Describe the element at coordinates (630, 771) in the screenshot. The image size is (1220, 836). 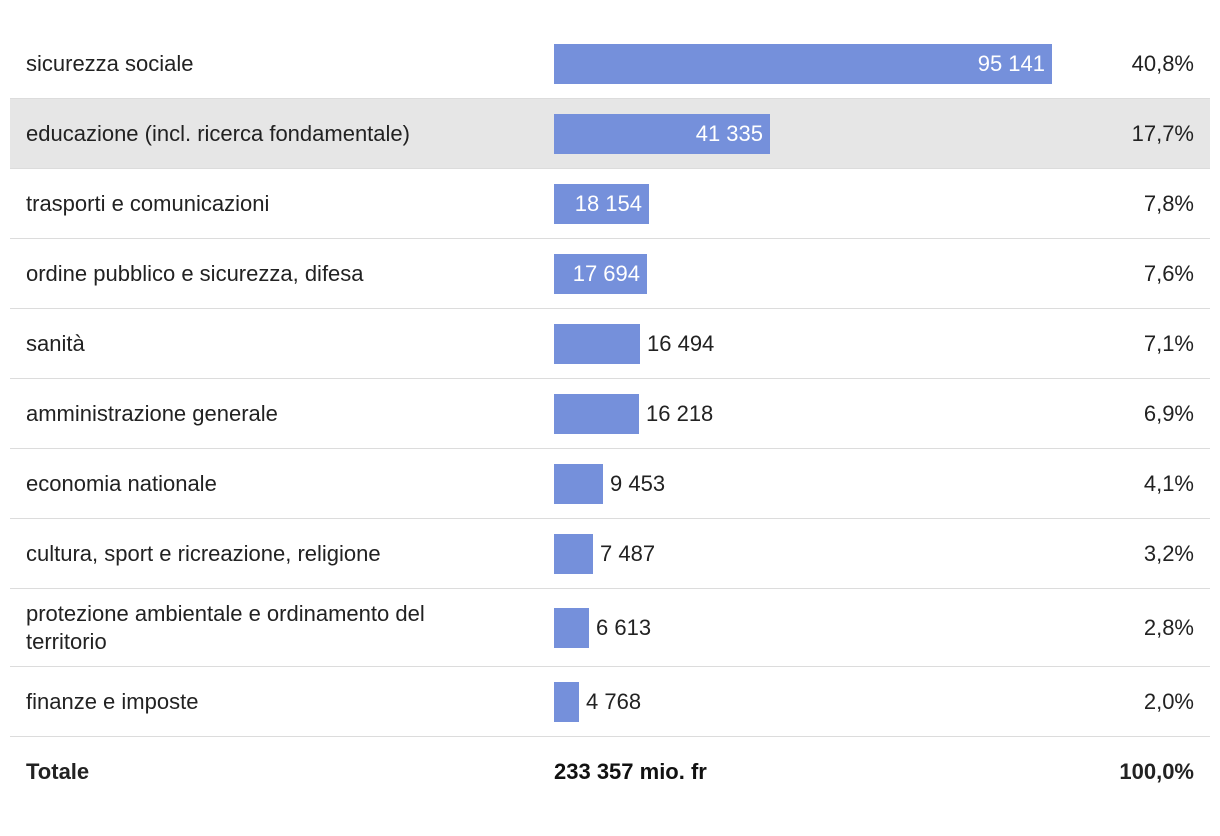
I see `total-value: 233 357 mio. fr` at that location.